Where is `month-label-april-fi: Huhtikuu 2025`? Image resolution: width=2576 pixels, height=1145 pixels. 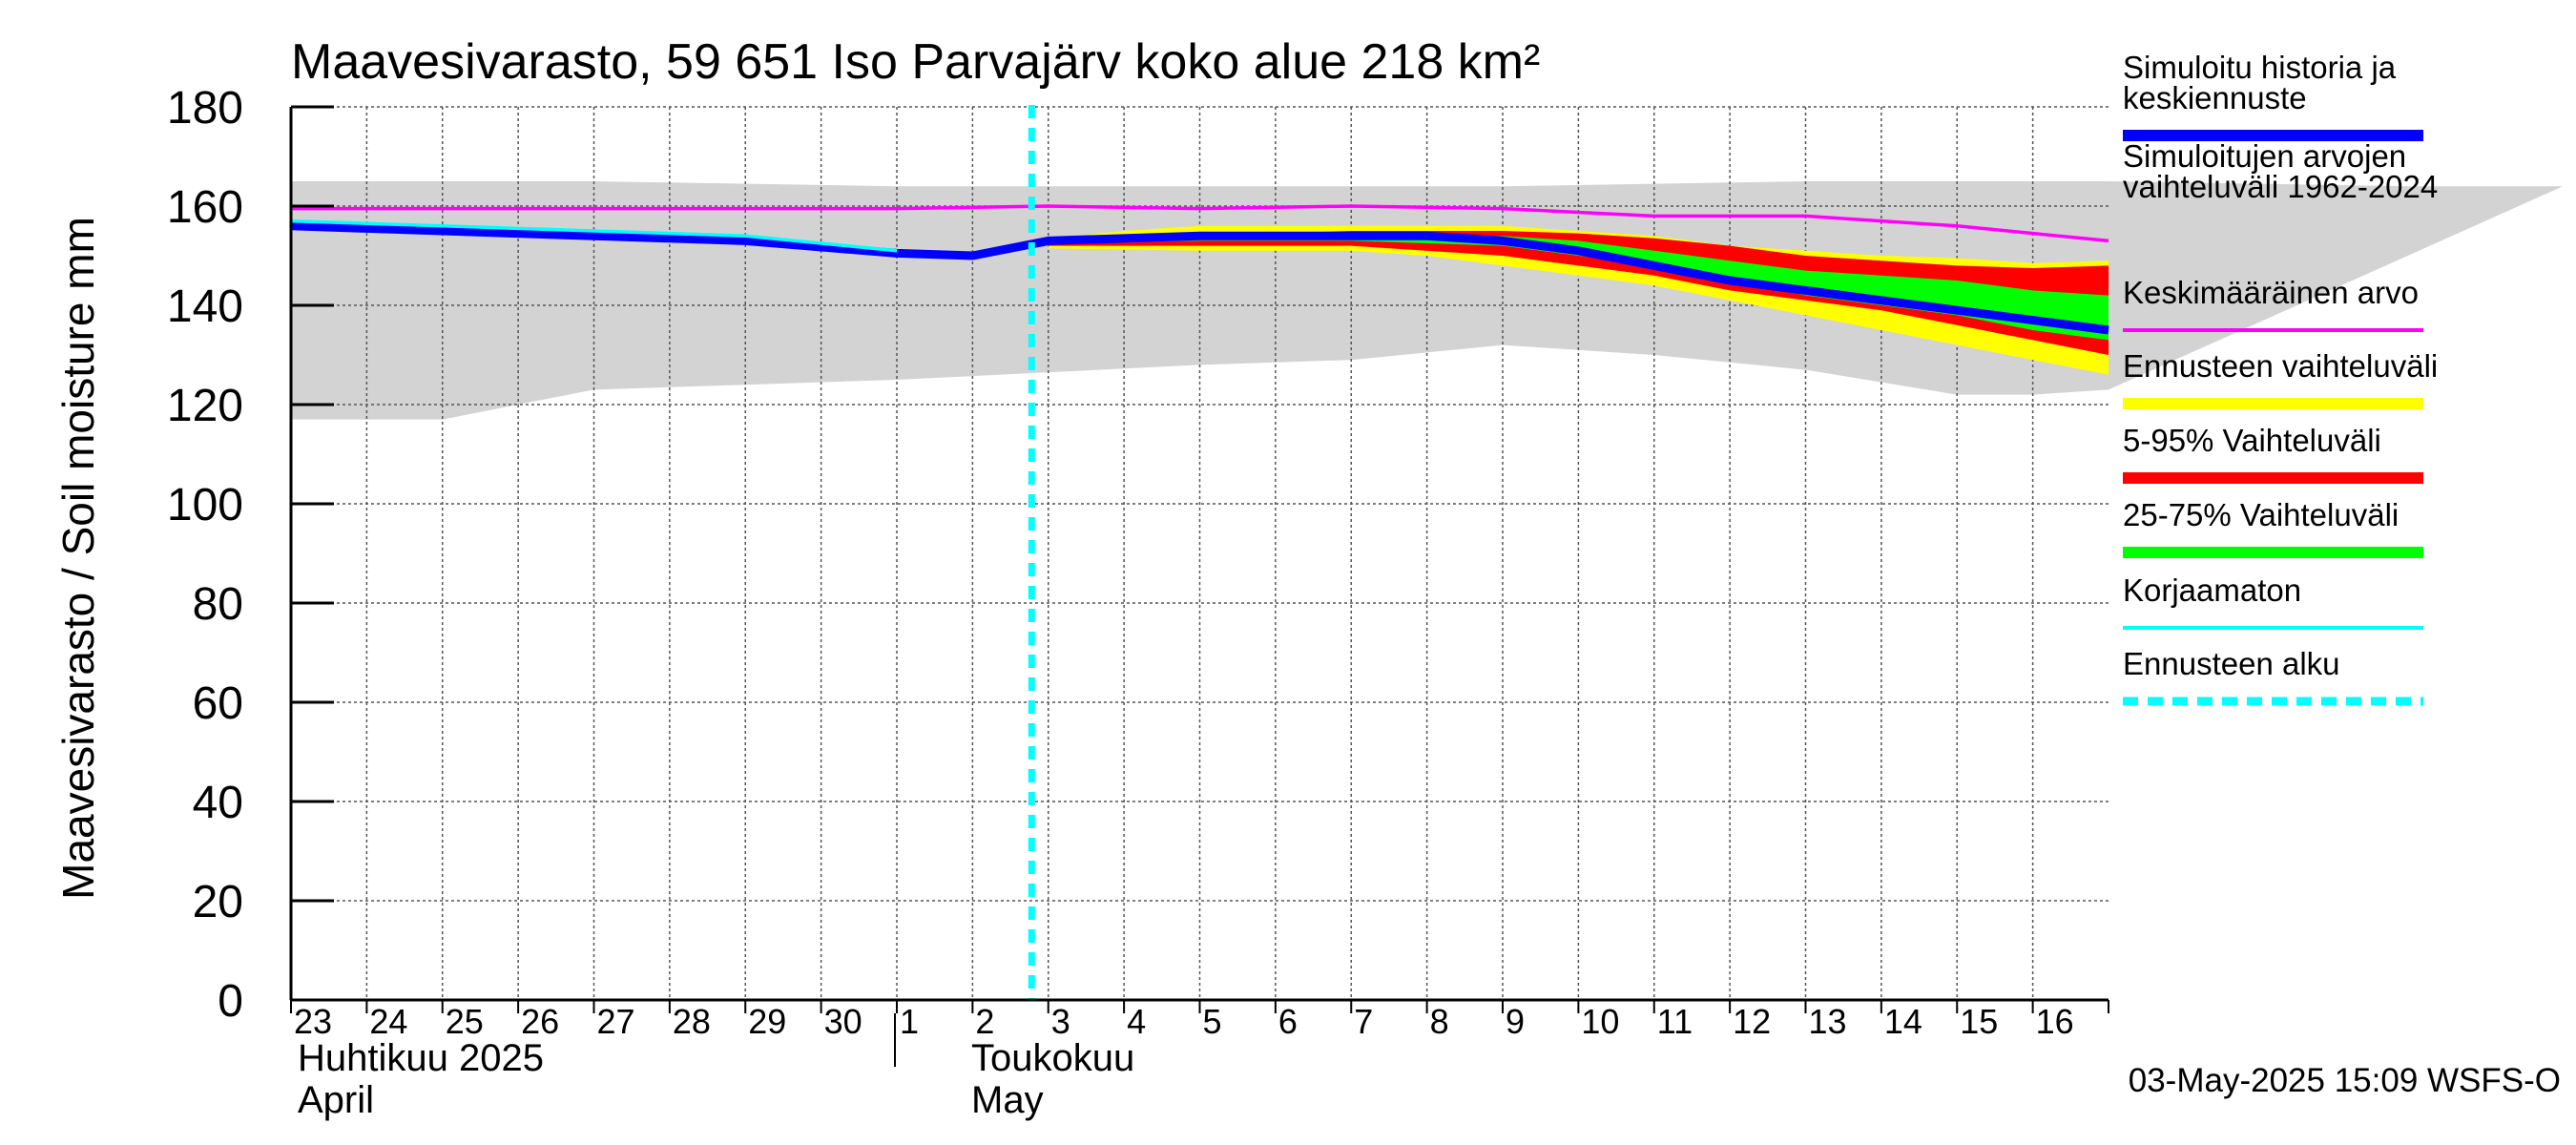
month-label-april-fi: Huhtikuu 2025 is located at coordinates (421, 1058).